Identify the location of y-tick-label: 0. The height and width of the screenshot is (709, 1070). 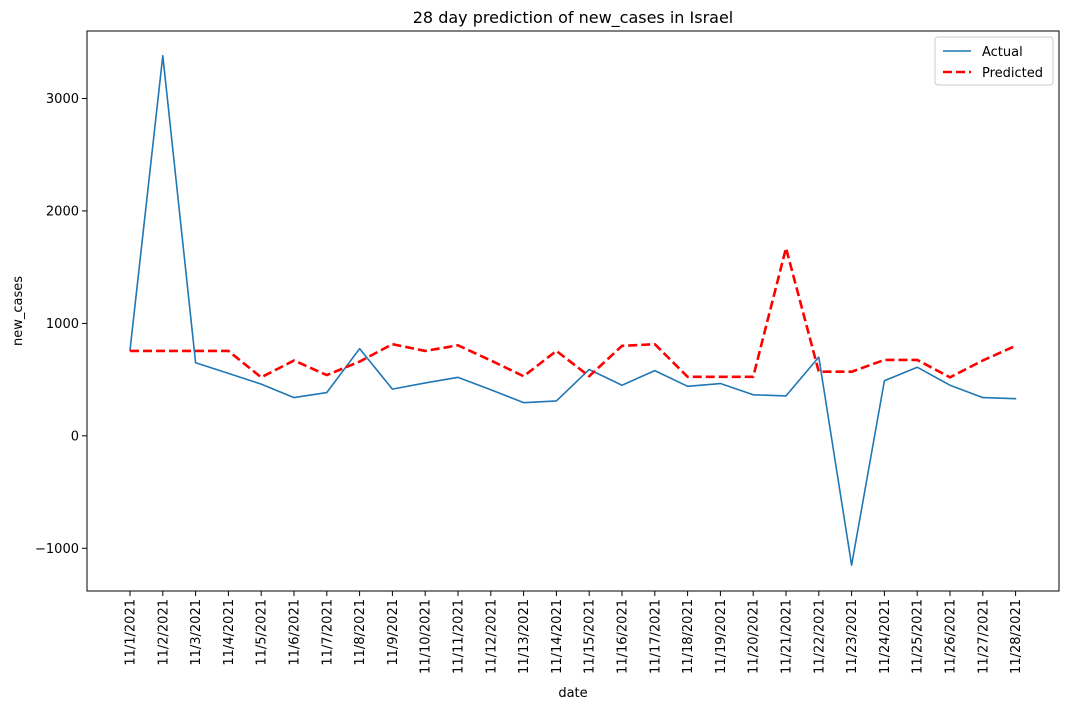
(75, 436).